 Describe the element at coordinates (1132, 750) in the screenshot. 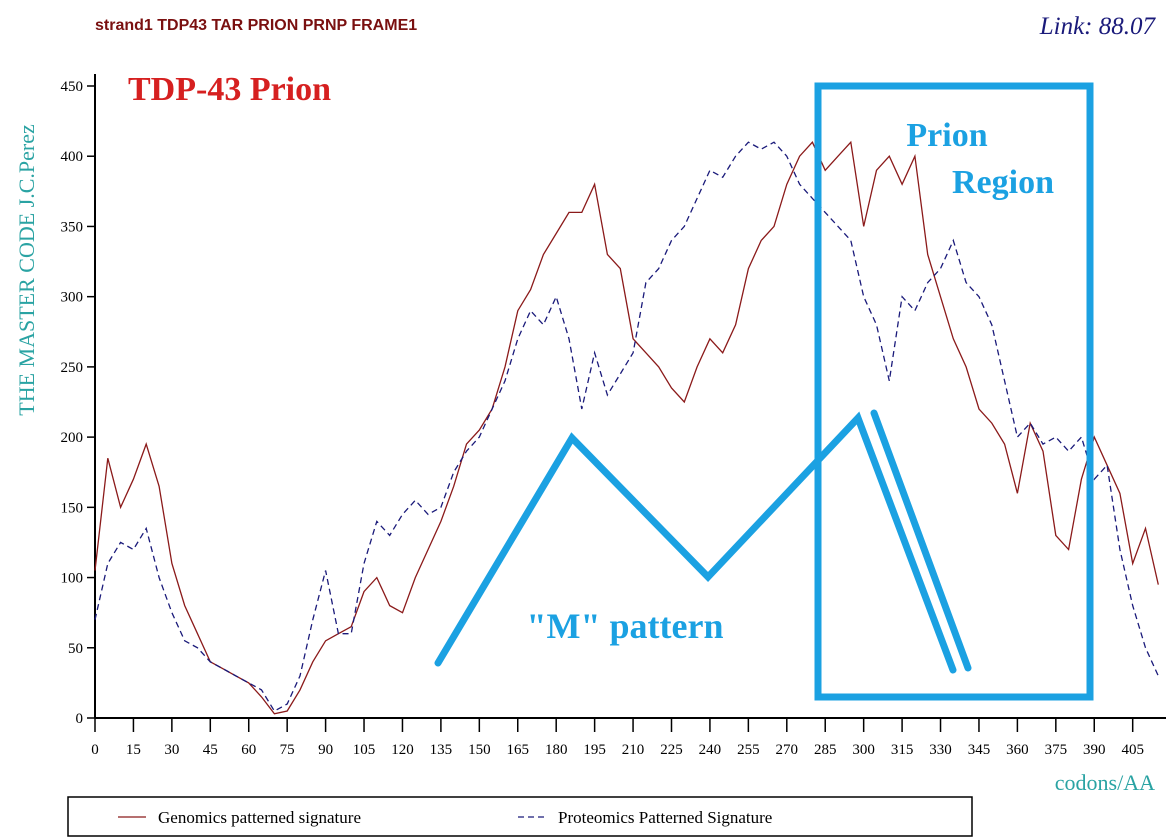

I see `x-tick-label: 405` at that location.